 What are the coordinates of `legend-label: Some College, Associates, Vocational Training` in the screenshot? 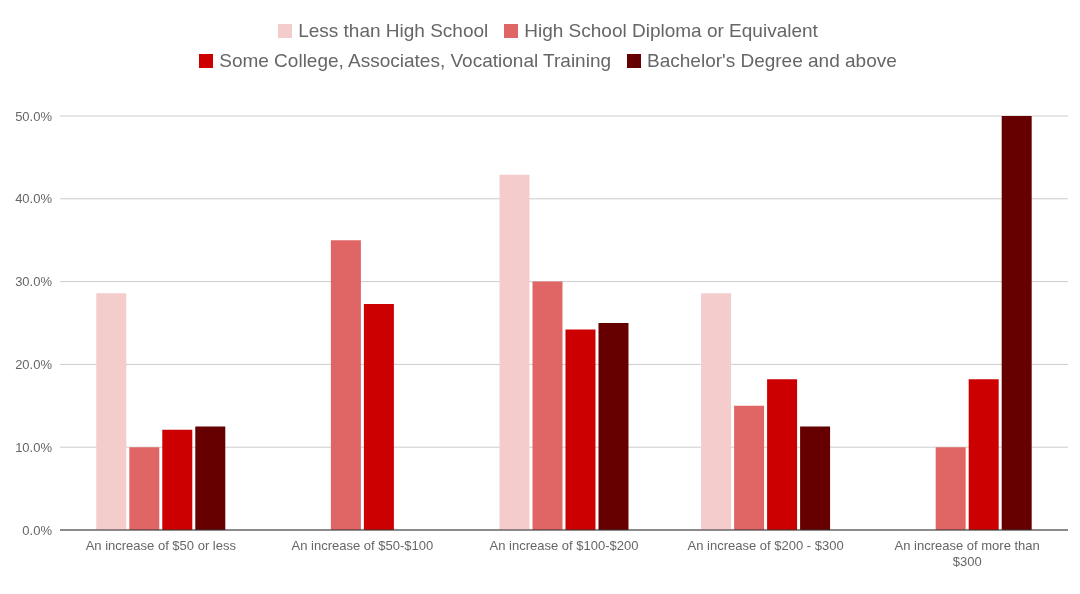 It's located at (415, 61).